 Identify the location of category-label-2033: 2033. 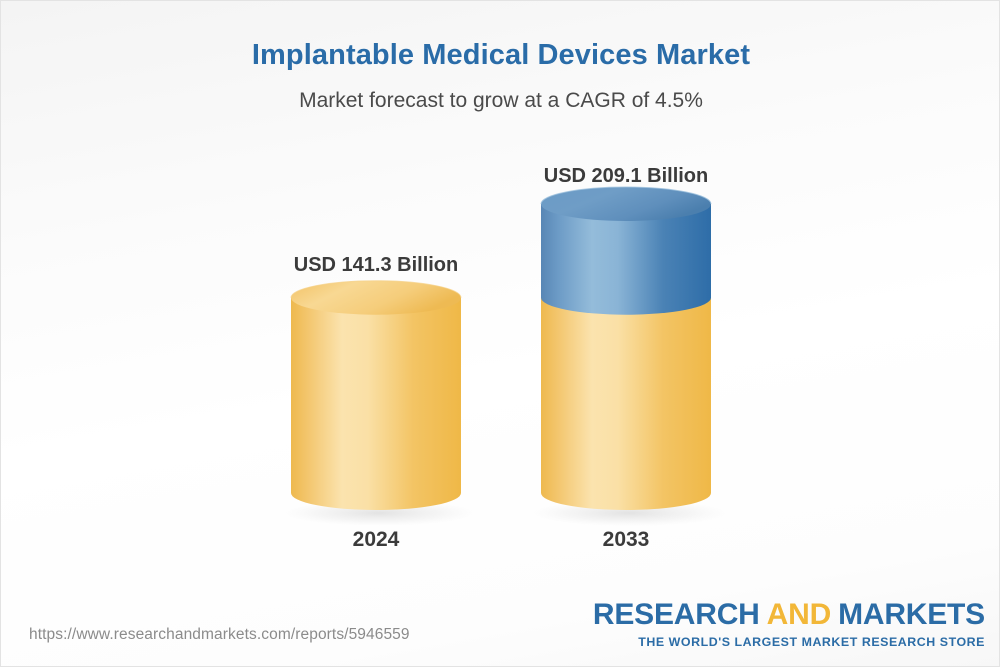
(626, 539).